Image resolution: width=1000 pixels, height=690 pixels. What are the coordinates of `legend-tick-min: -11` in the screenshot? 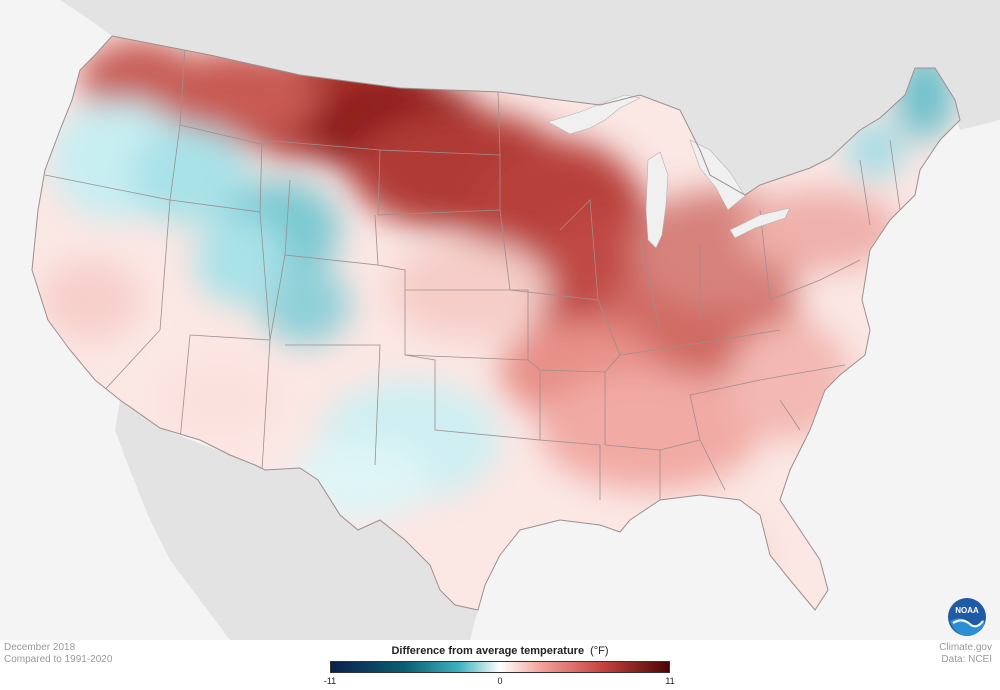 It's located at (330, 681).